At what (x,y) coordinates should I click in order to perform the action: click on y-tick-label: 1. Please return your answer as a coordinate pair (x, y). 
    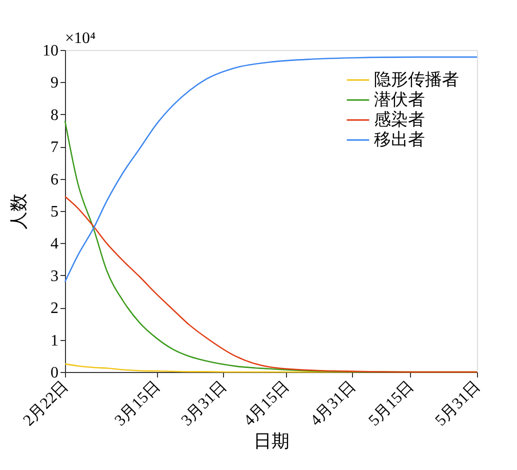
    Looking at the image, I should click on (54, 341).